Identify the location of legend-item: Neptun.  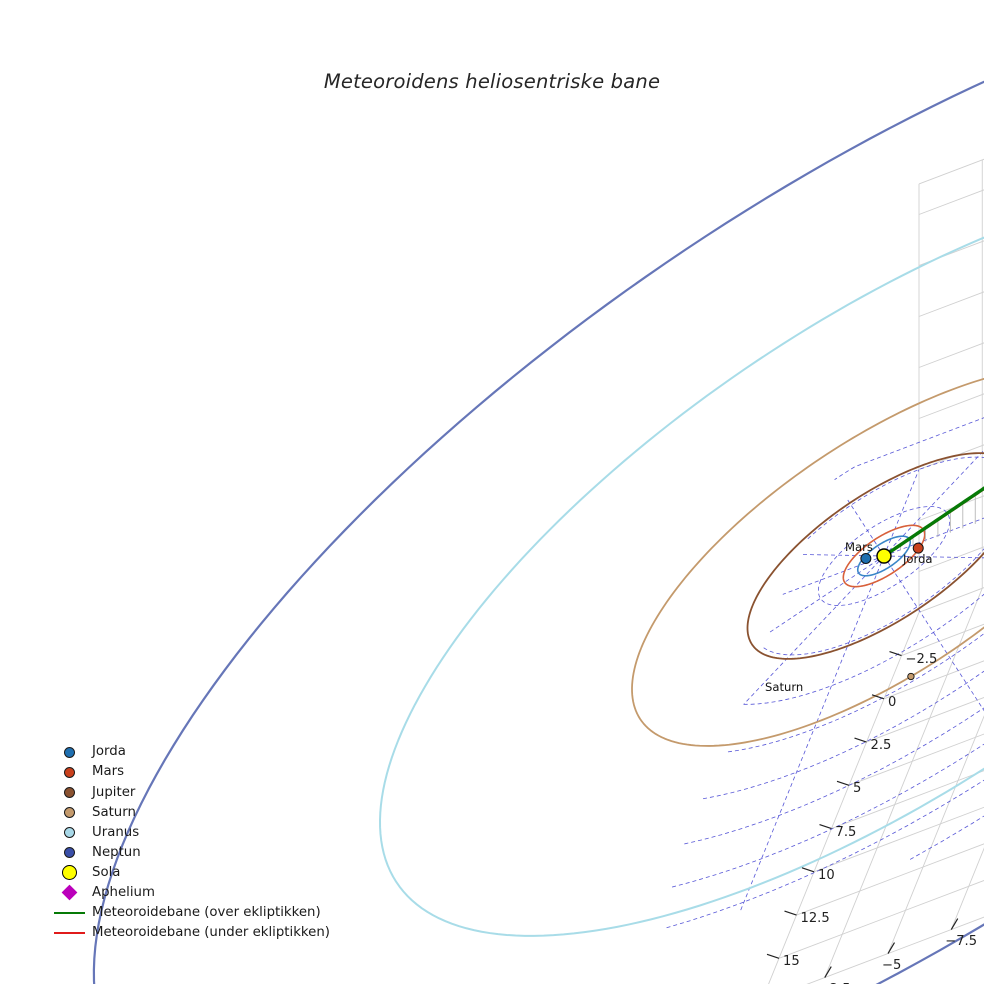
(188, 852).